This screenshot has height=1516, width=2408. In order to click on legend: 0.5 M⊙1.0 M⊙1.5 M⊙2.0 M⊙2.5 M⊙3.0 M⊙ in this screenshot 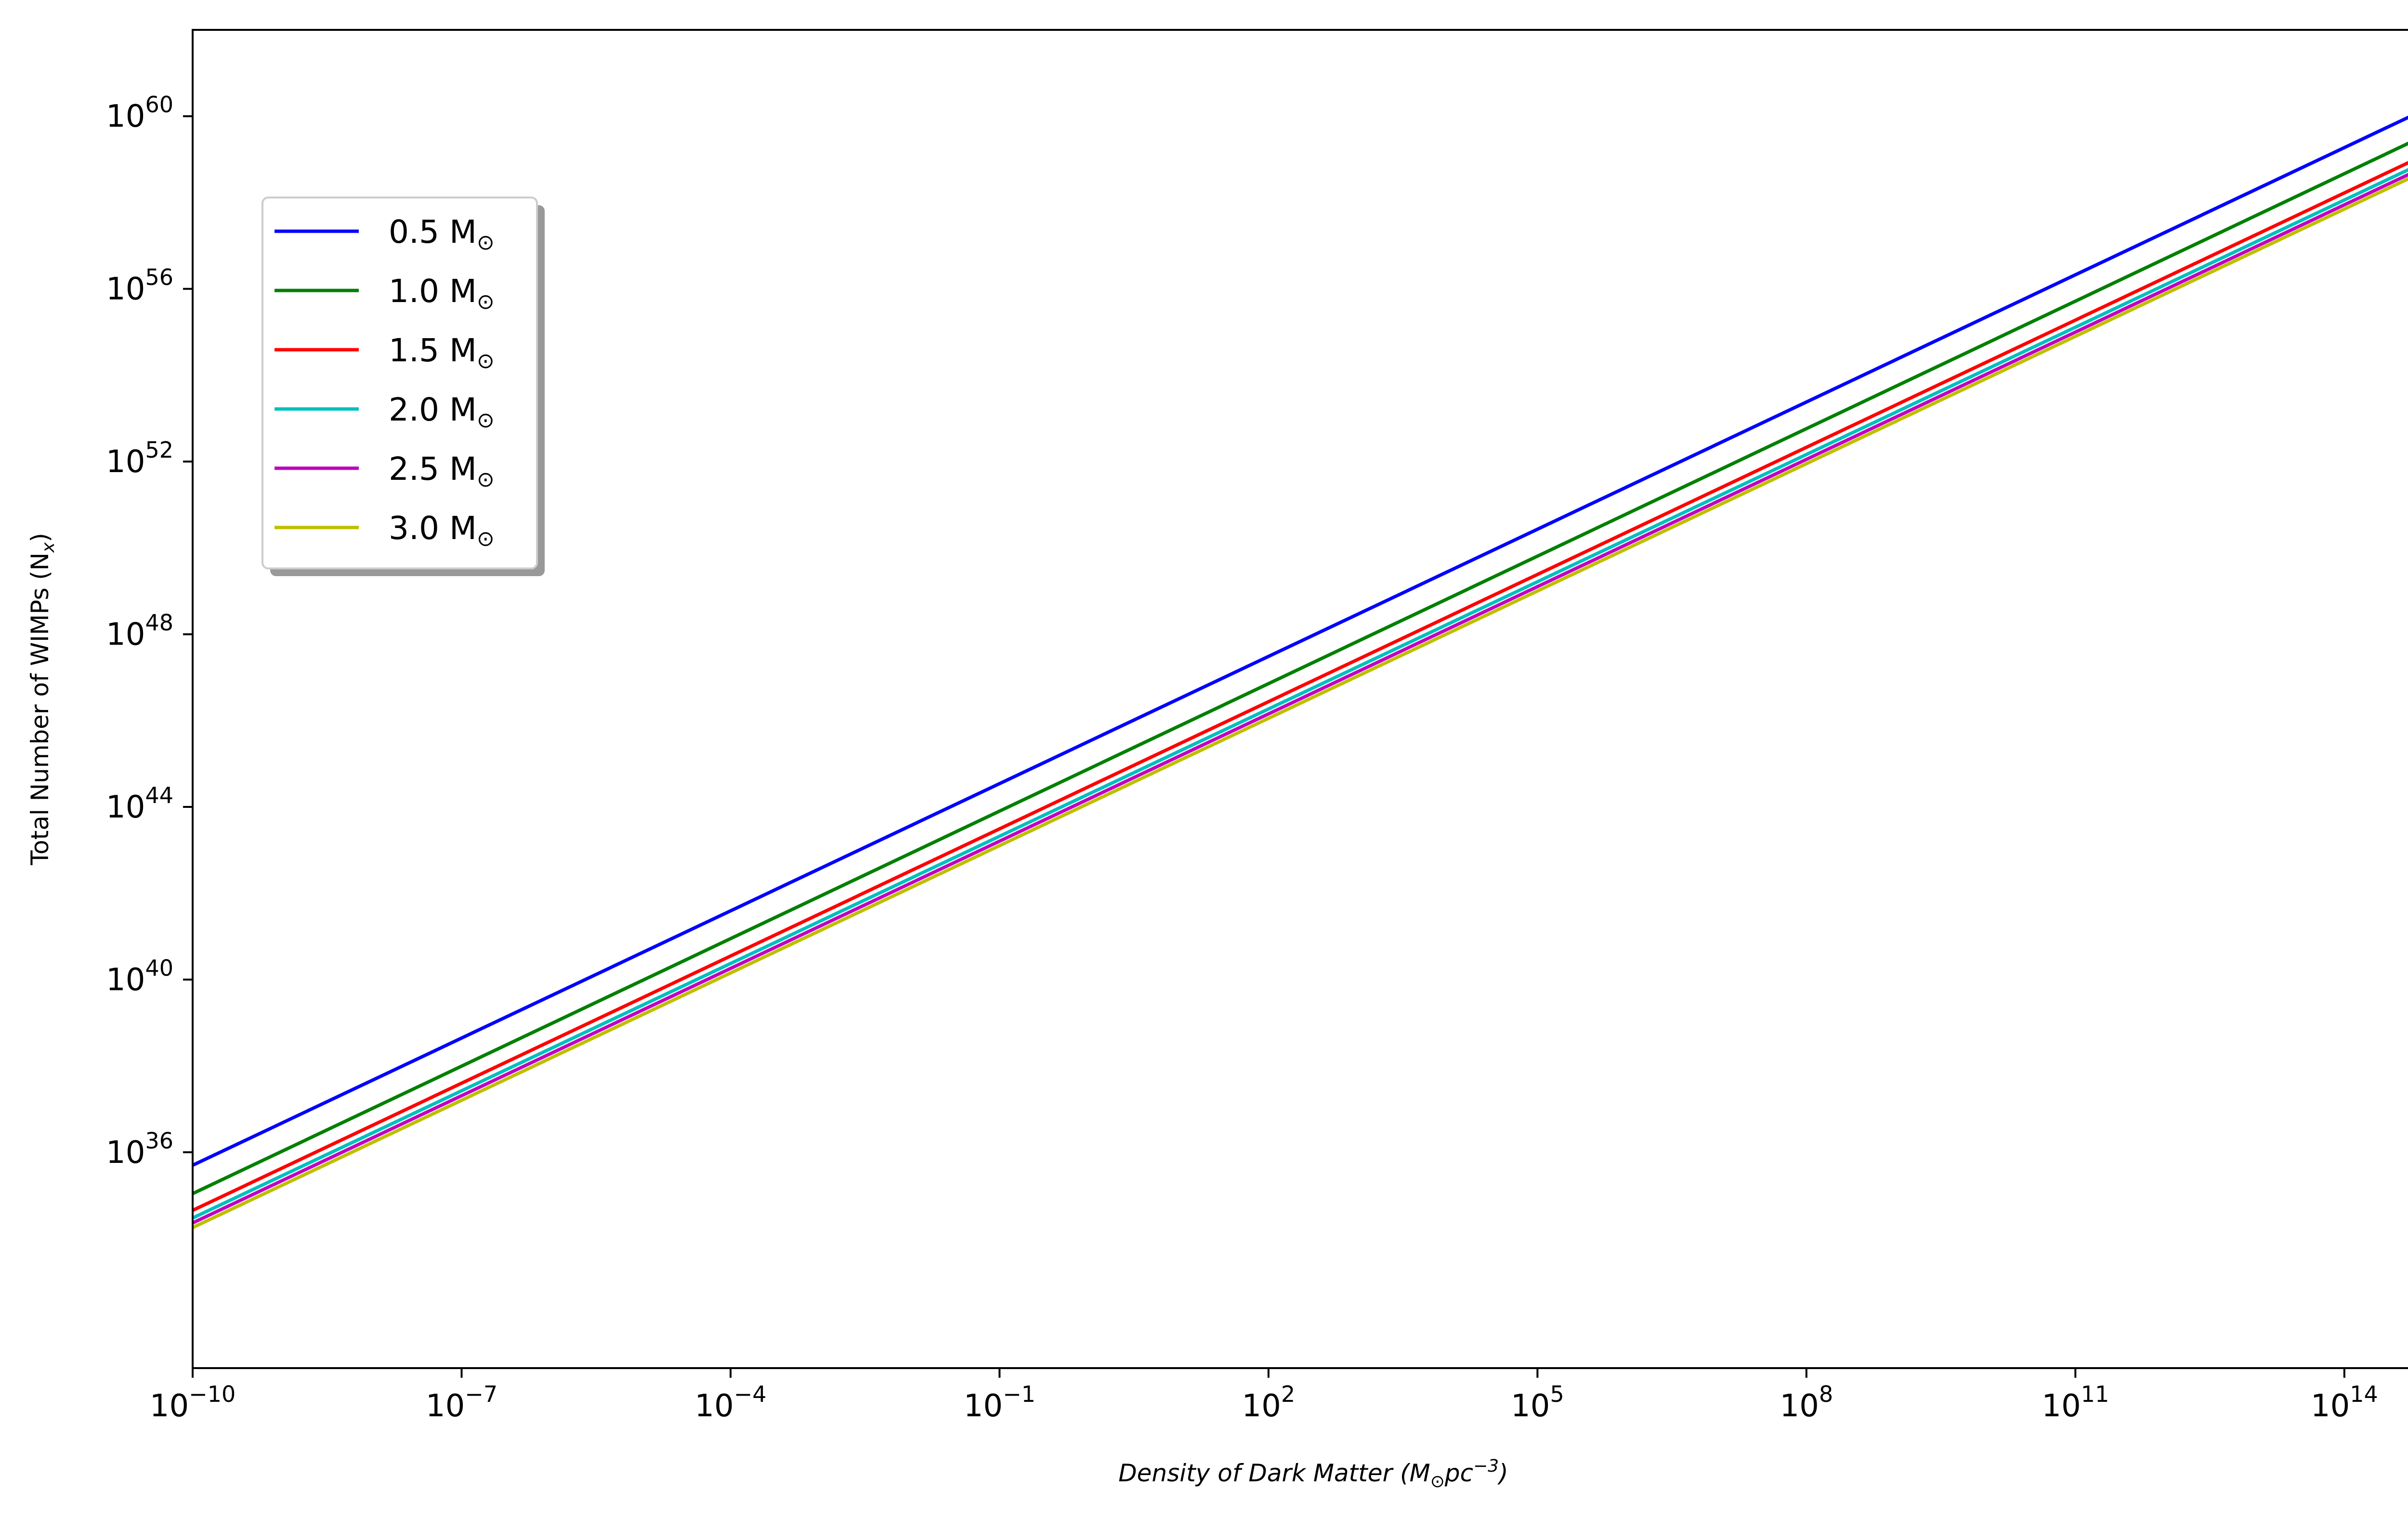, I will do `click(403, 386)`.